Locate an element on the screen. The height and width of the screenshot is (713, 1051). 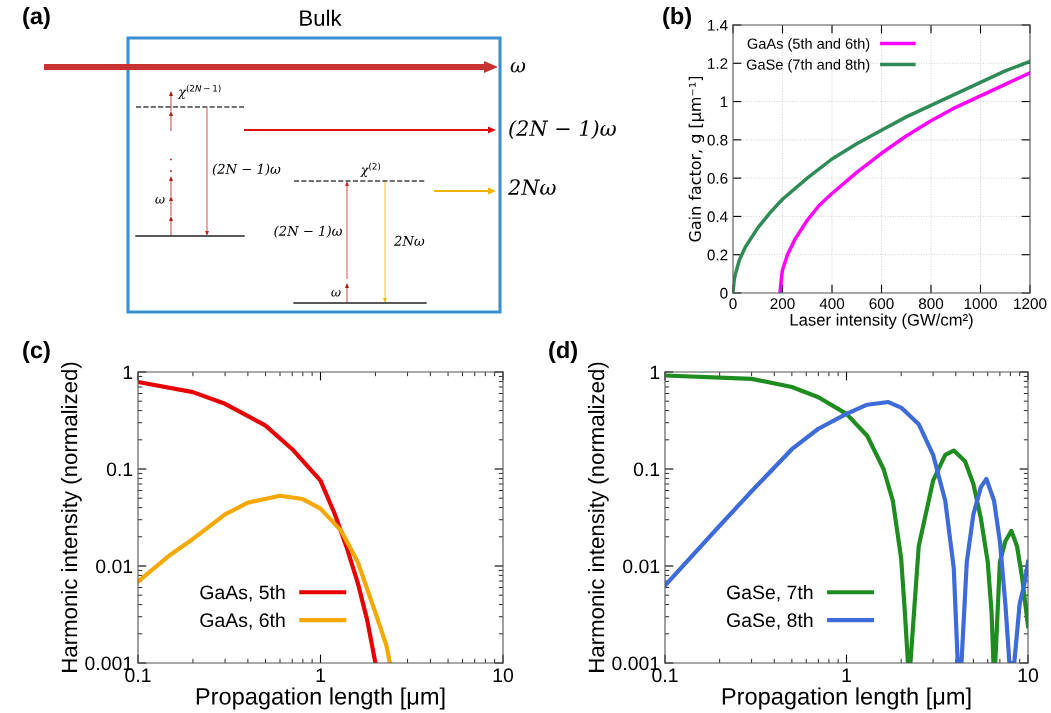
x-tick-label: 400 is located at coordinates (832, 304).